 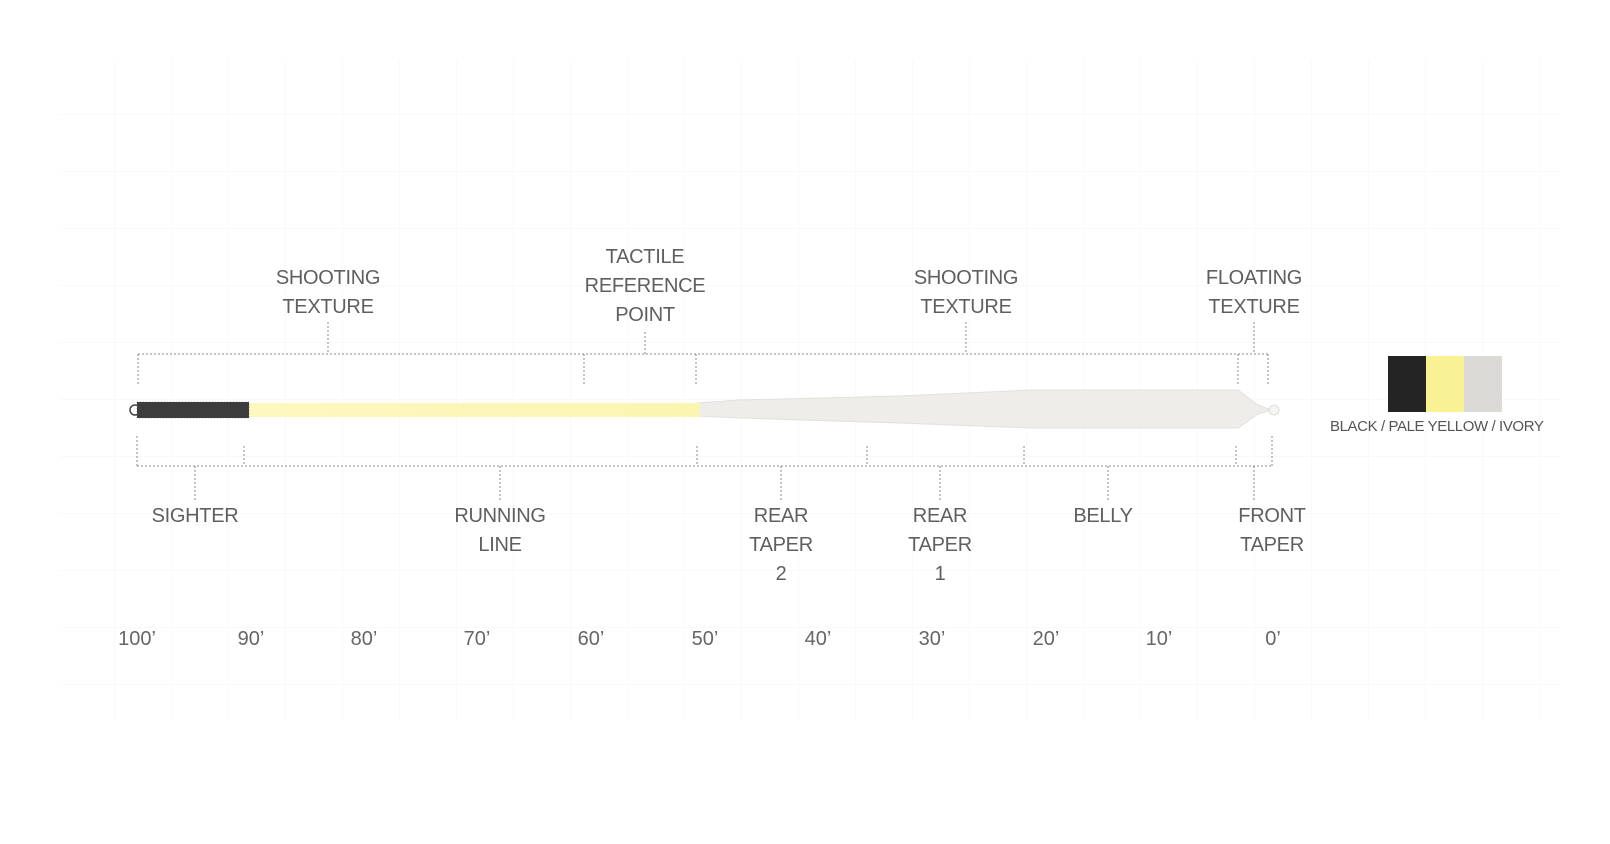 I want to click on front-loop-icon, so click(x=1274, y=410).